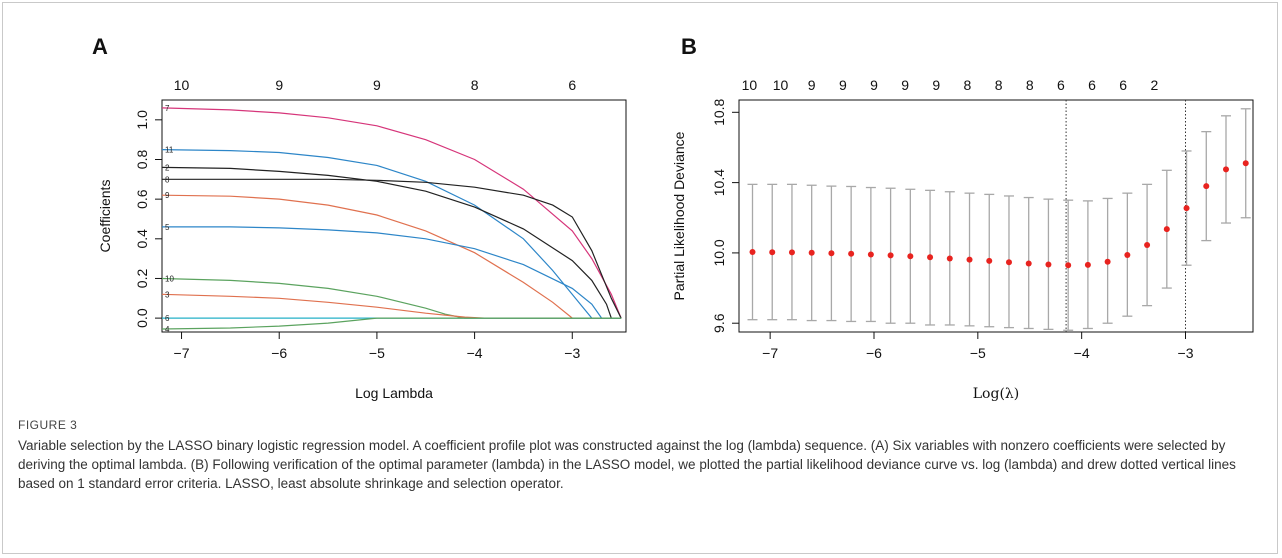  Describe the element at coordinates (394, 393) in the screenshot. I see `x-axis-label: Log Lambda` at that location.